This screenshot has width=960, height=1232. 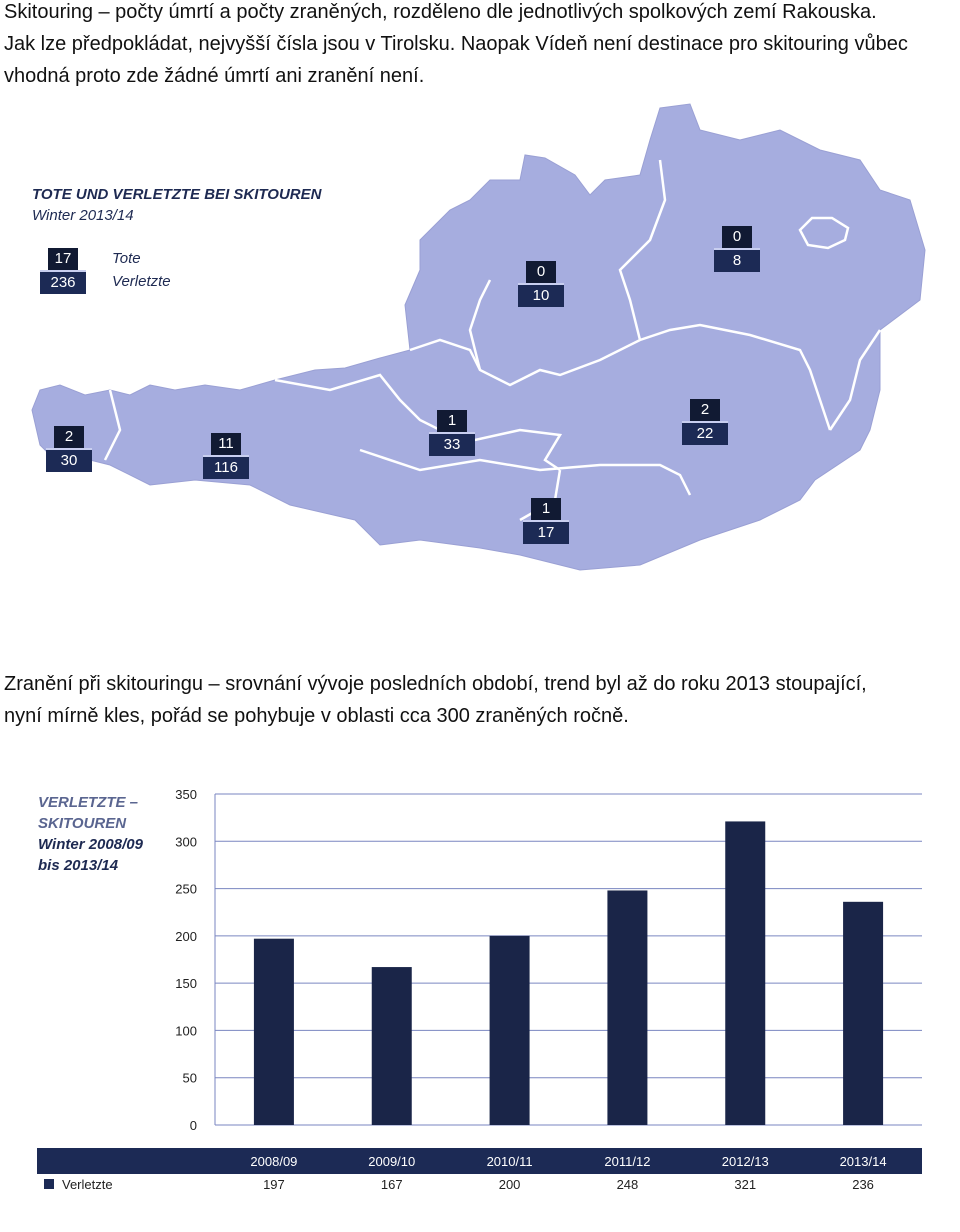 What do you see at coordinates (541, 295) in the screenshot?
I see `region-injured: 10` at bounding box center [541, 295].